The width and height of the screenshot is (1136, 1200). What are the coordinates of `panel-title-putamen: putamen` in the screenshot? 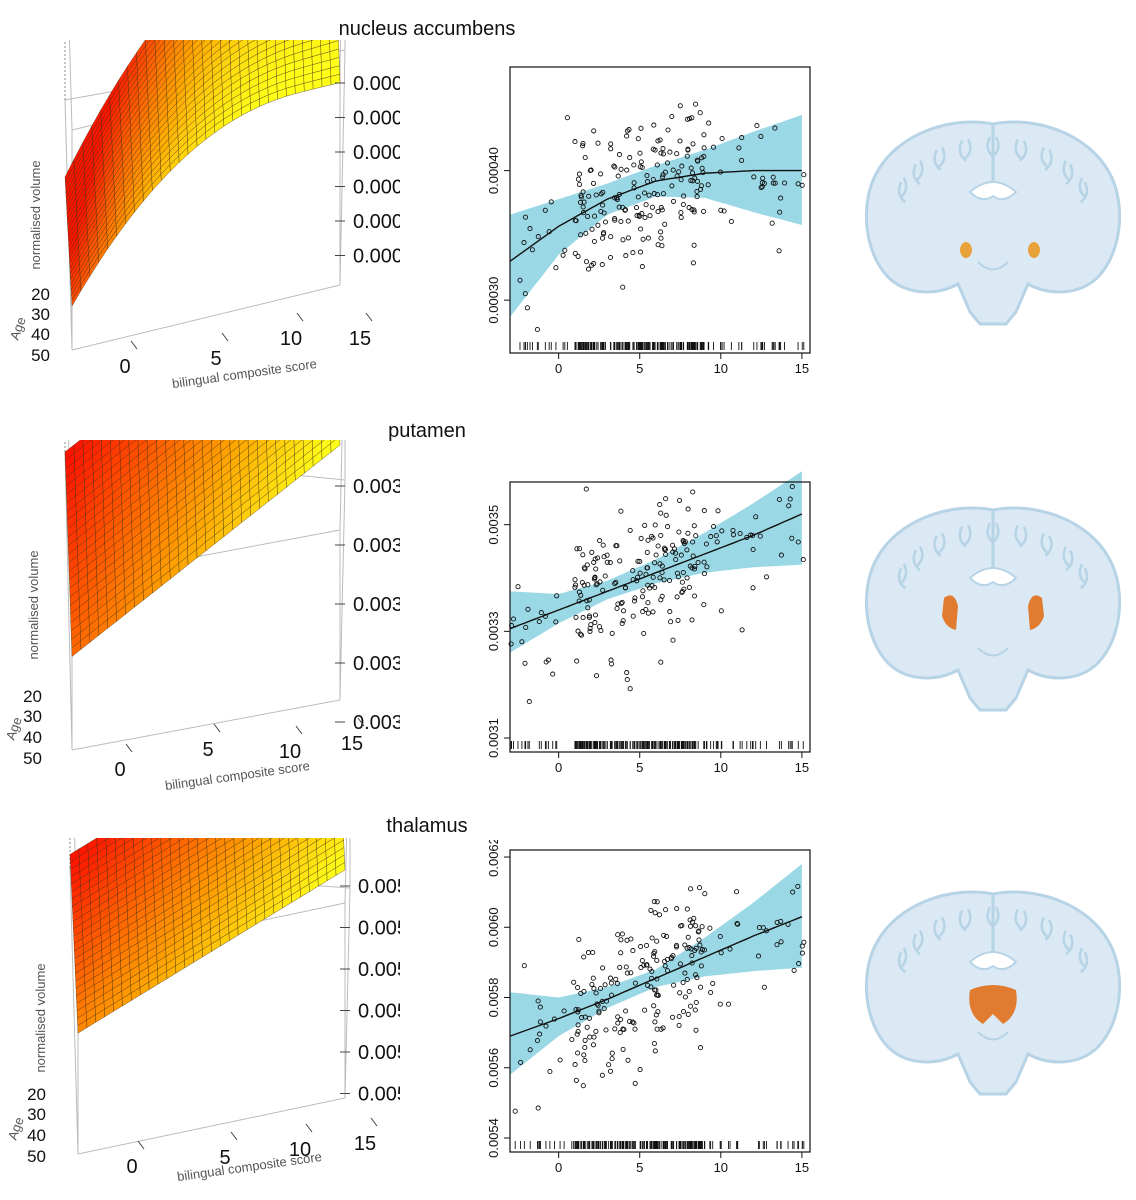 It's located at (427, 431).